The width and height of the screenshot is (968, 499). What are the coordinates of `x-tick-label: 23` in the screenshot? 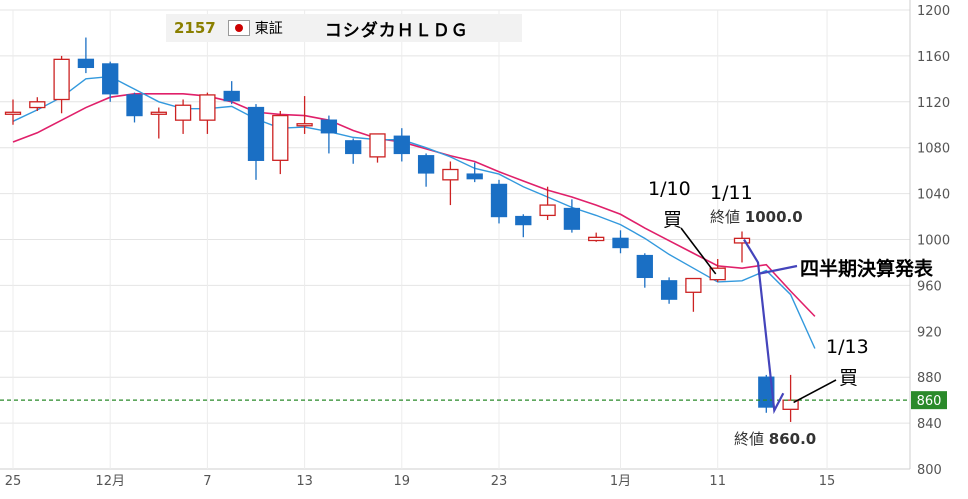 It's located at (499, 481).